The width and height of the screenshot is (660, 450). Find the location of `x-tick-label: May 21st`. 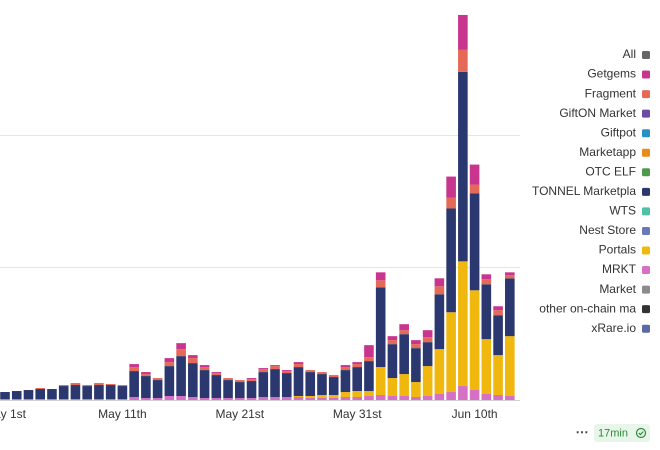

x-tick-label: May 21st is located at coordinates (239, 414).